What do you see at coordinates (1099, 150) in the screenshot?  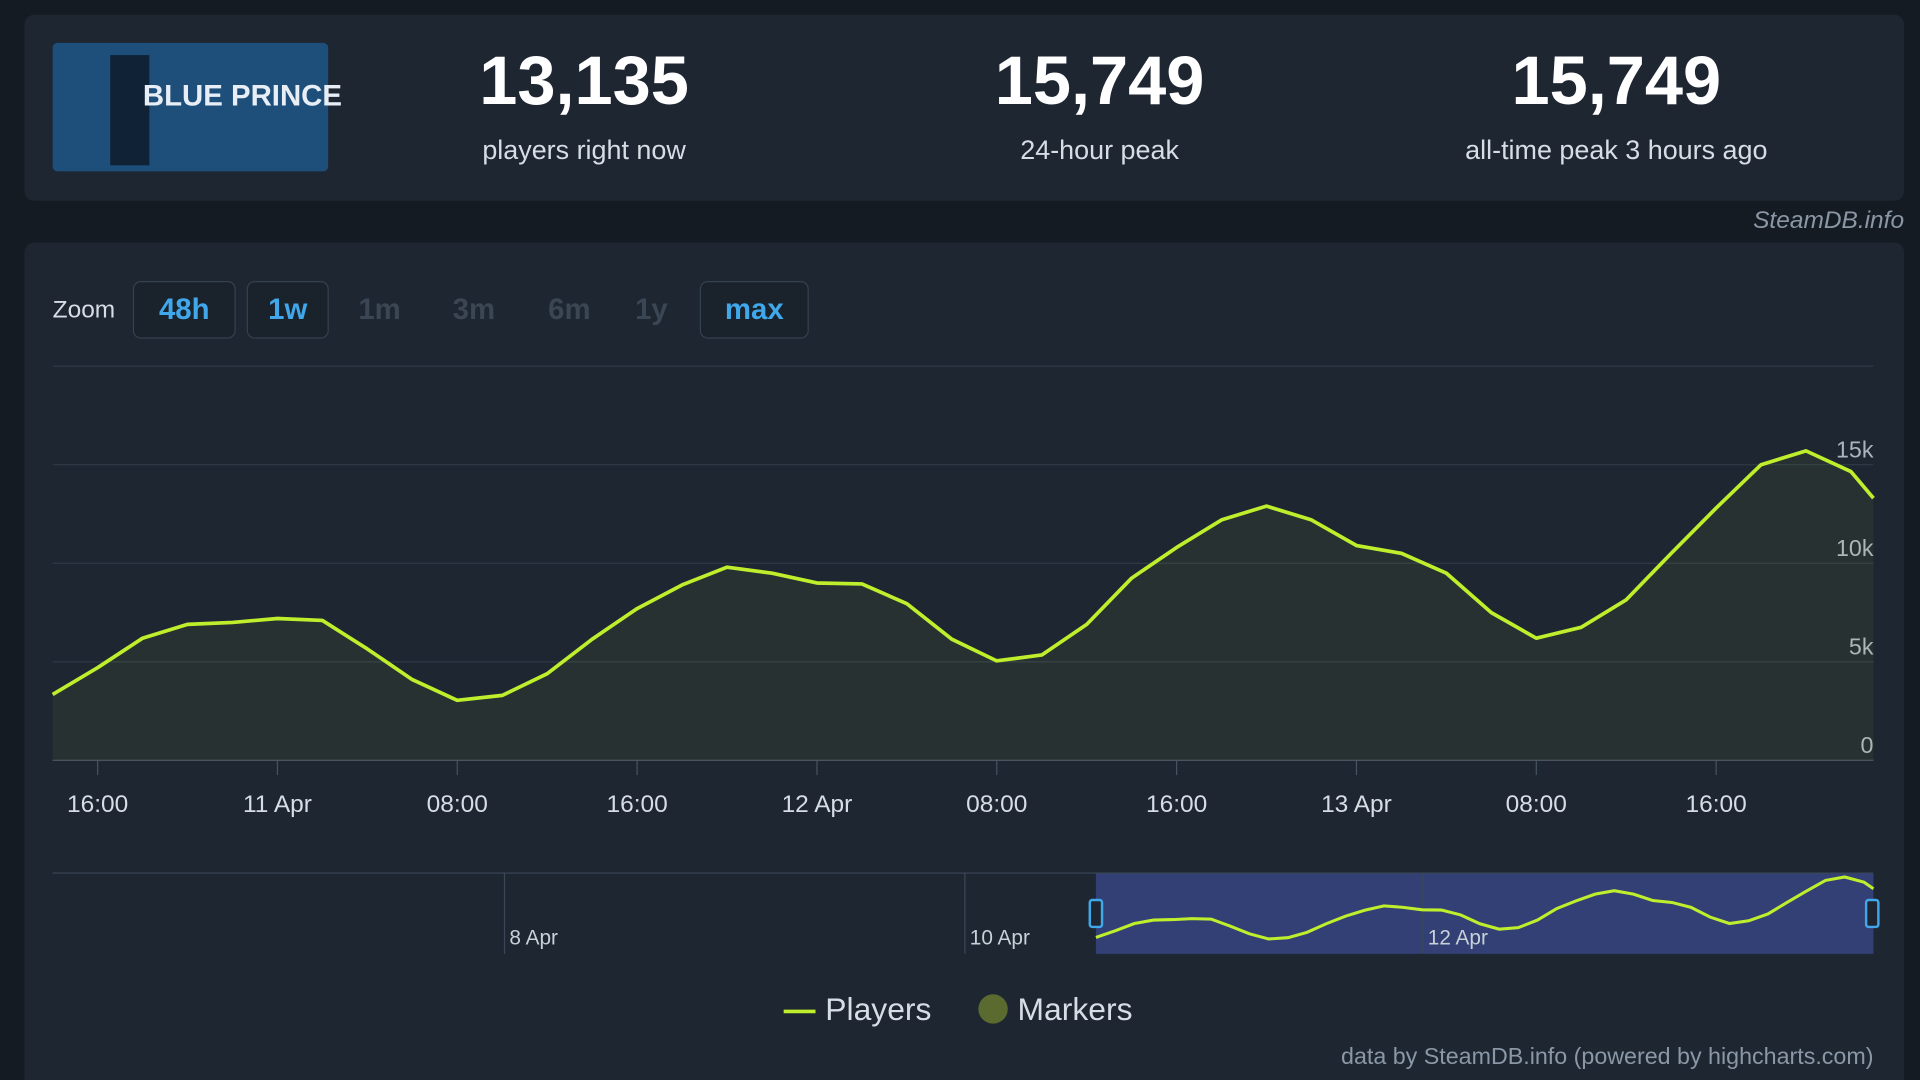 I see `stat-label: 24-hour peak` at bounding box center [1099, 150].